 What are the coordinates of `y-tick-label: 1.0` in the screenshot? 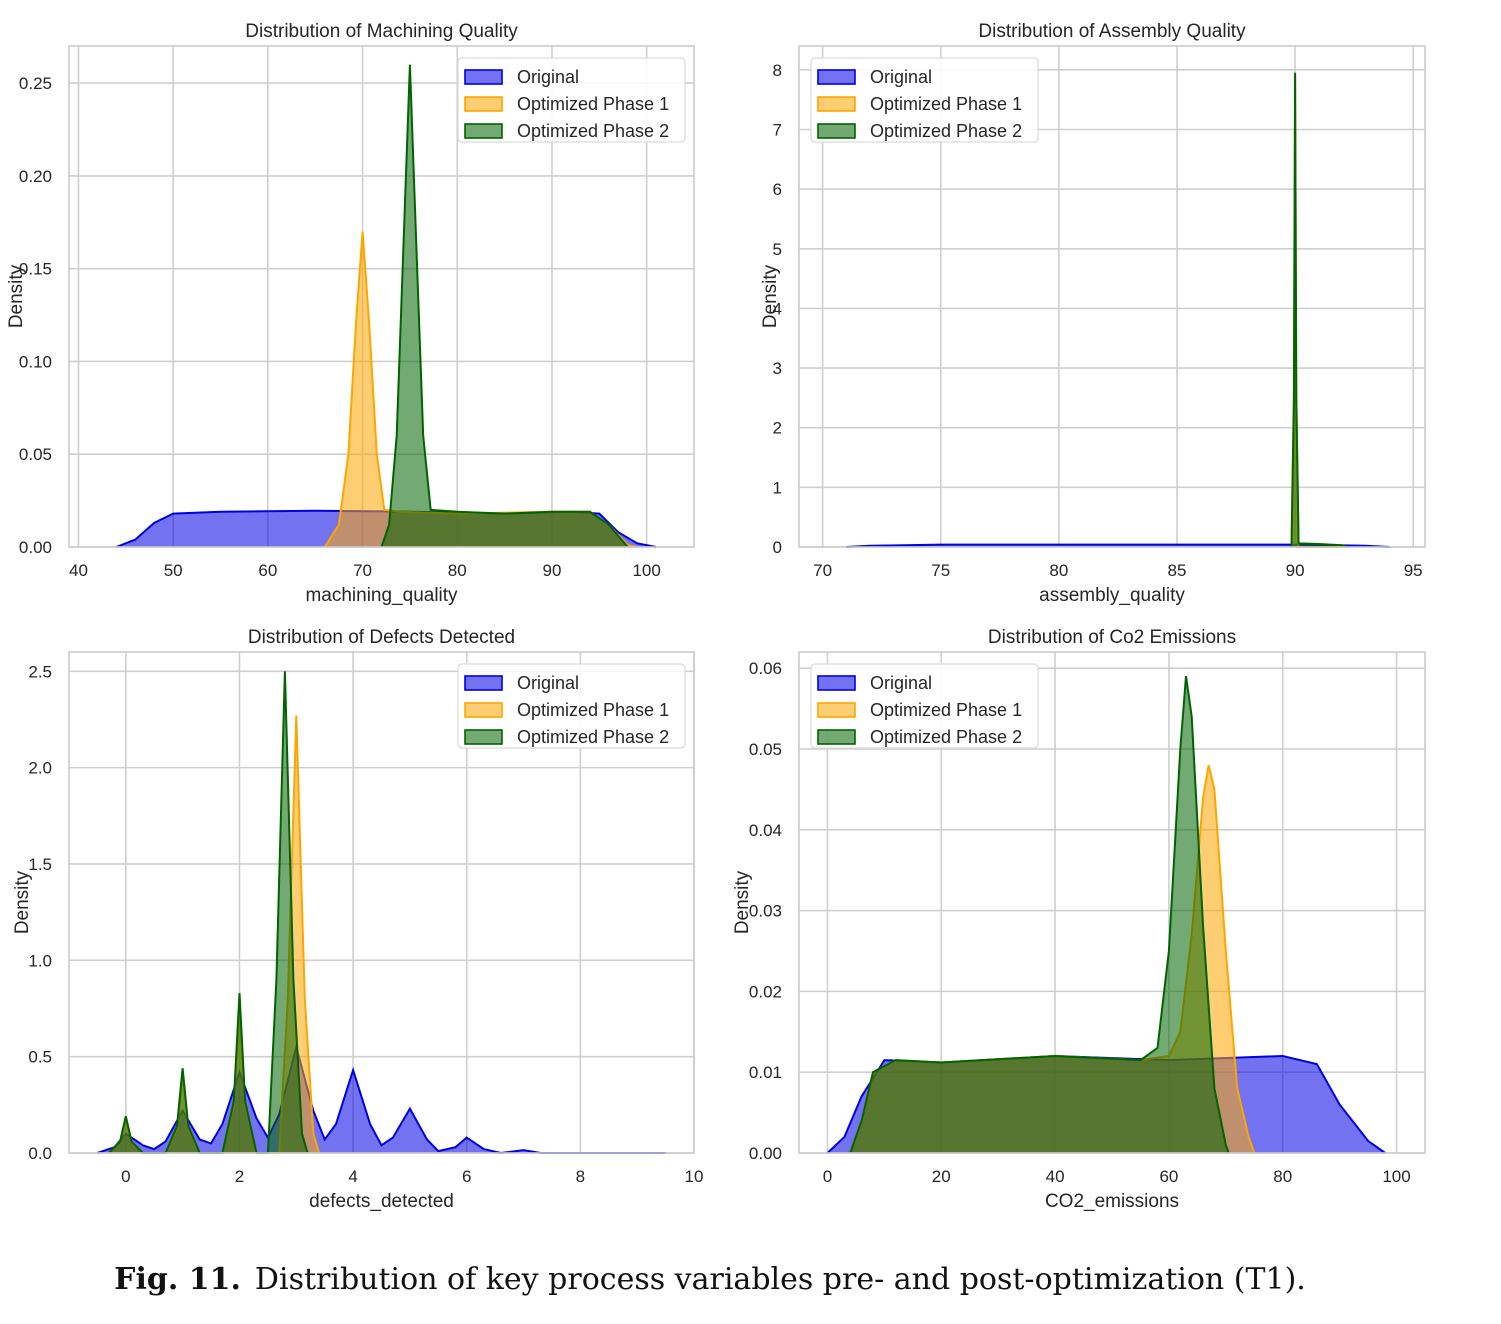 It's located at (40, 960).